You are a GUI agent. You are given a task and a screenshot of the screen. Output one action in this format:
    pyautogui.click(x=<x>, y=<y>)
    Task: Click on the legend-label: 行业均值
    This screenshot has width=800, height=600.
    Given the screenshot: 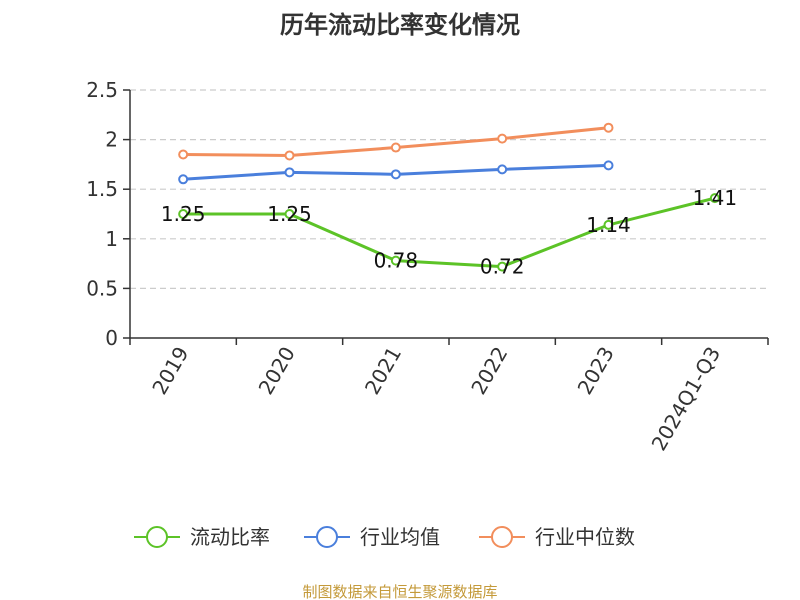 What is the action you would take?
    pyautogui.click(x=400, y=537)
    